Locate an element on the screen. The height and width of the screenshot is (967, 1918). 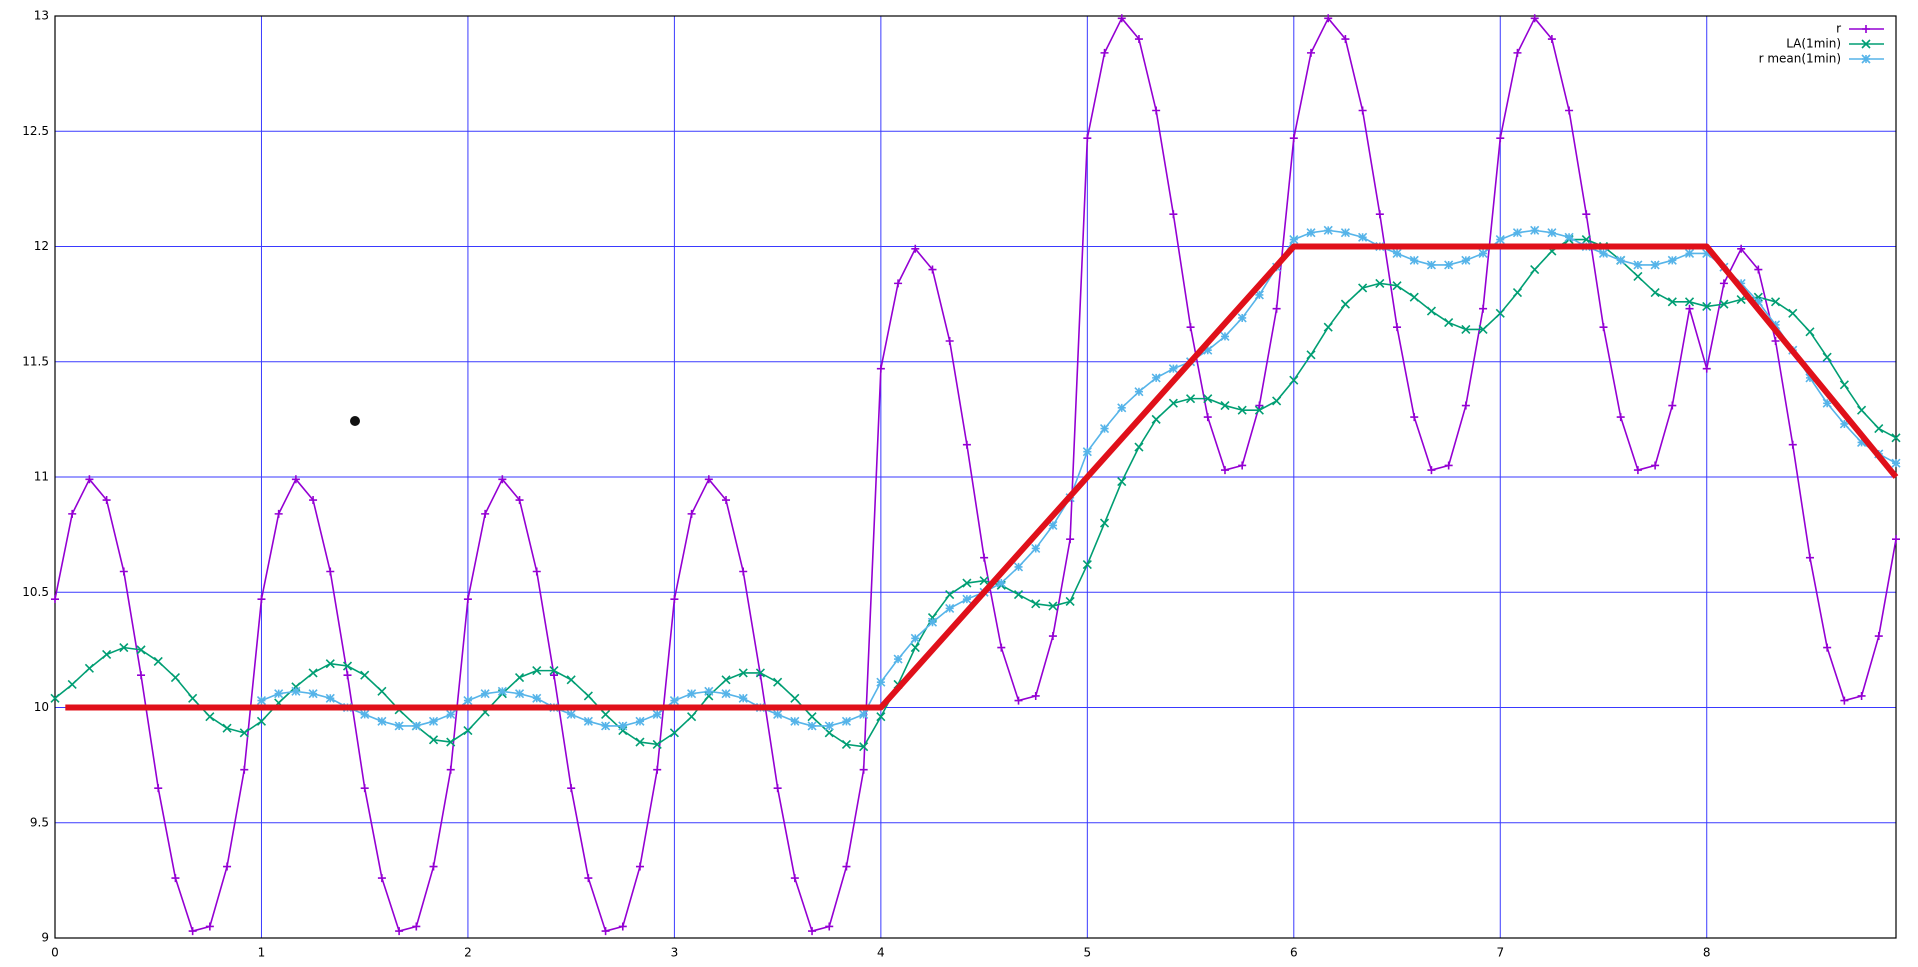
x-tick-label: 2 is located at coordinates (468, 953).